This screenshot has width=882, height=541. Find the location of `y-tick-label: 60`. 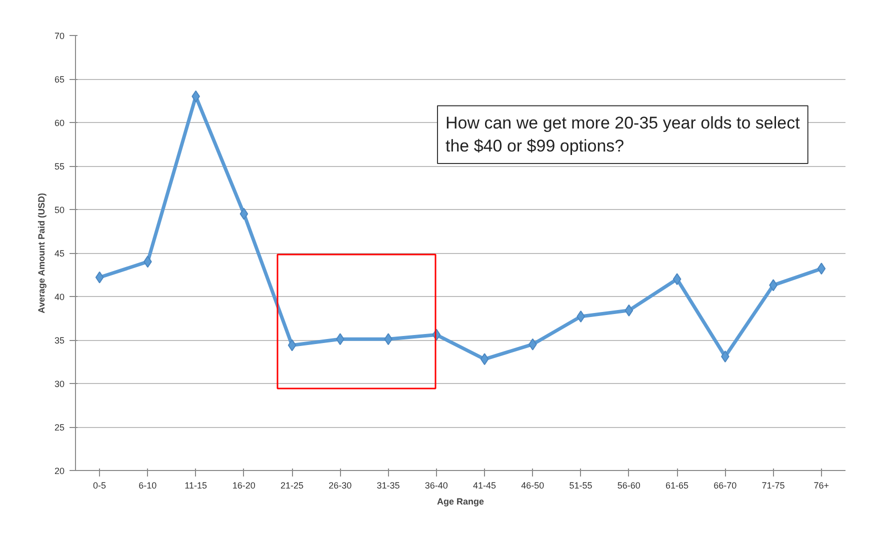

y-tick-label: 60 is located at coordinates (59, 123).